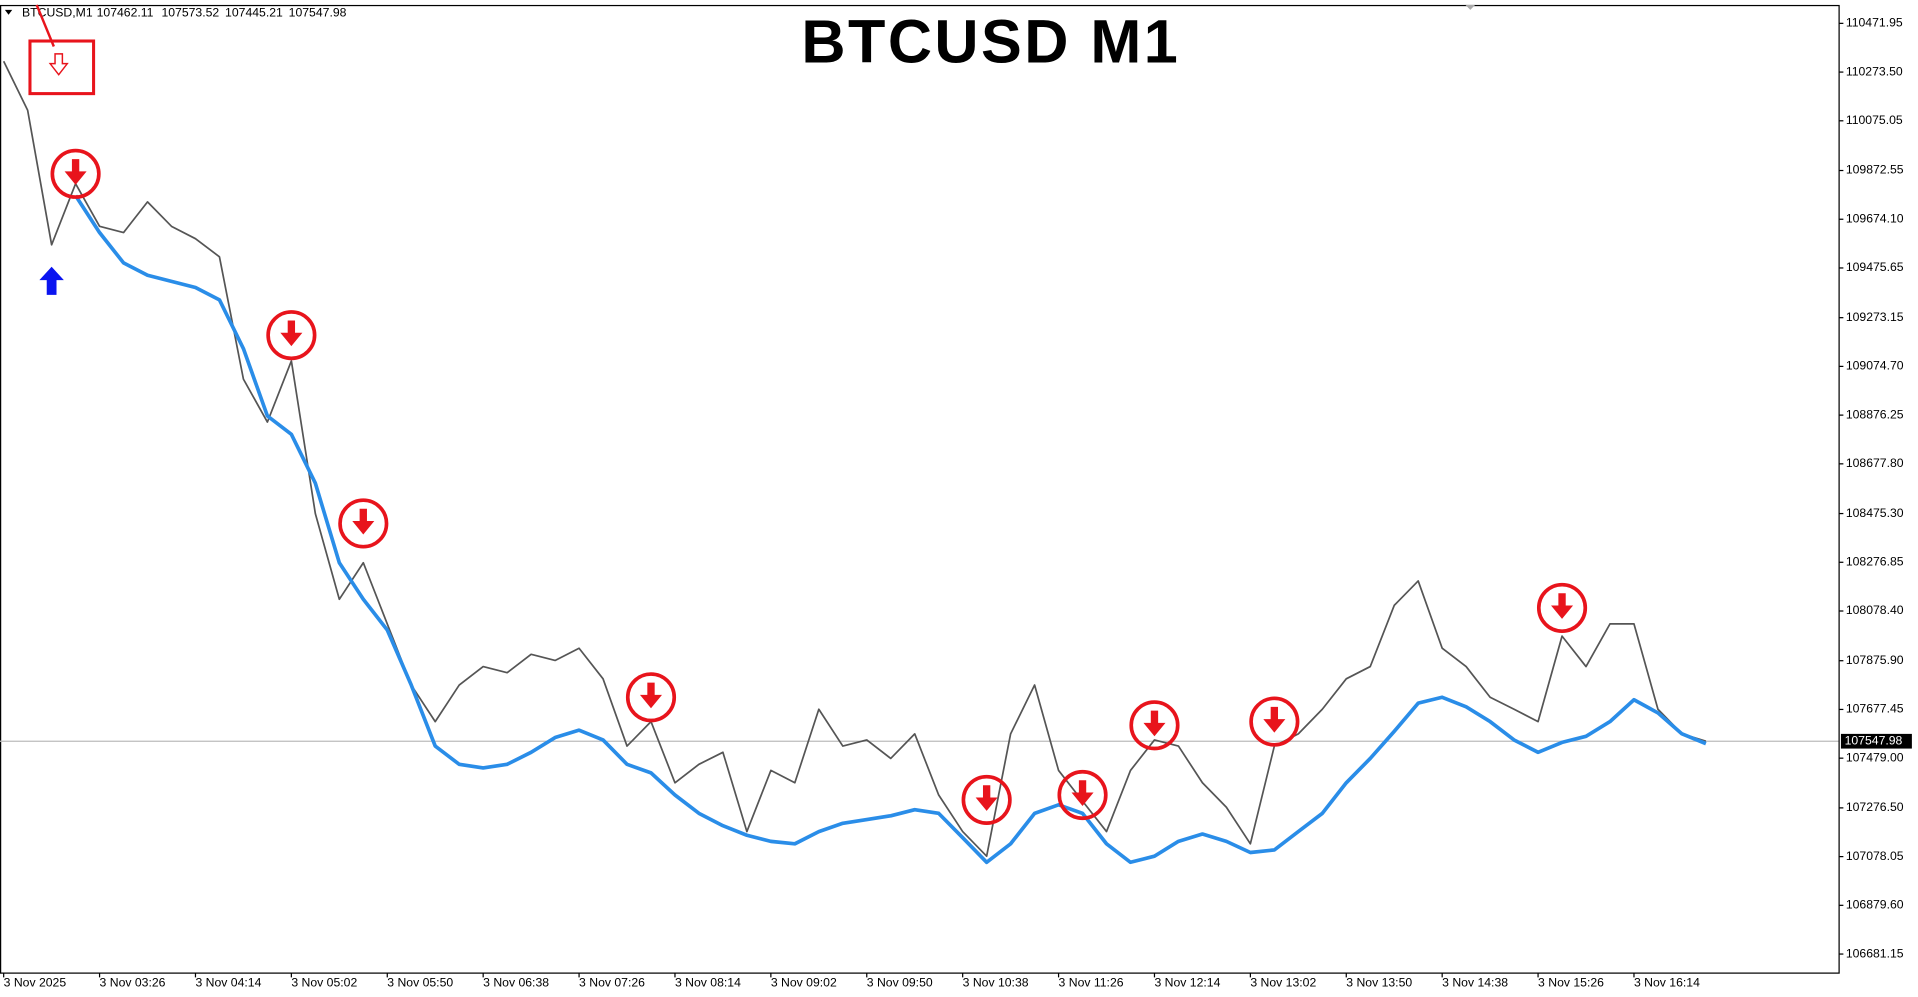 This screenshot has height=997, width=1918. I want to click on x-tick-label: 3 Nov 09:02, so click(804, 983).